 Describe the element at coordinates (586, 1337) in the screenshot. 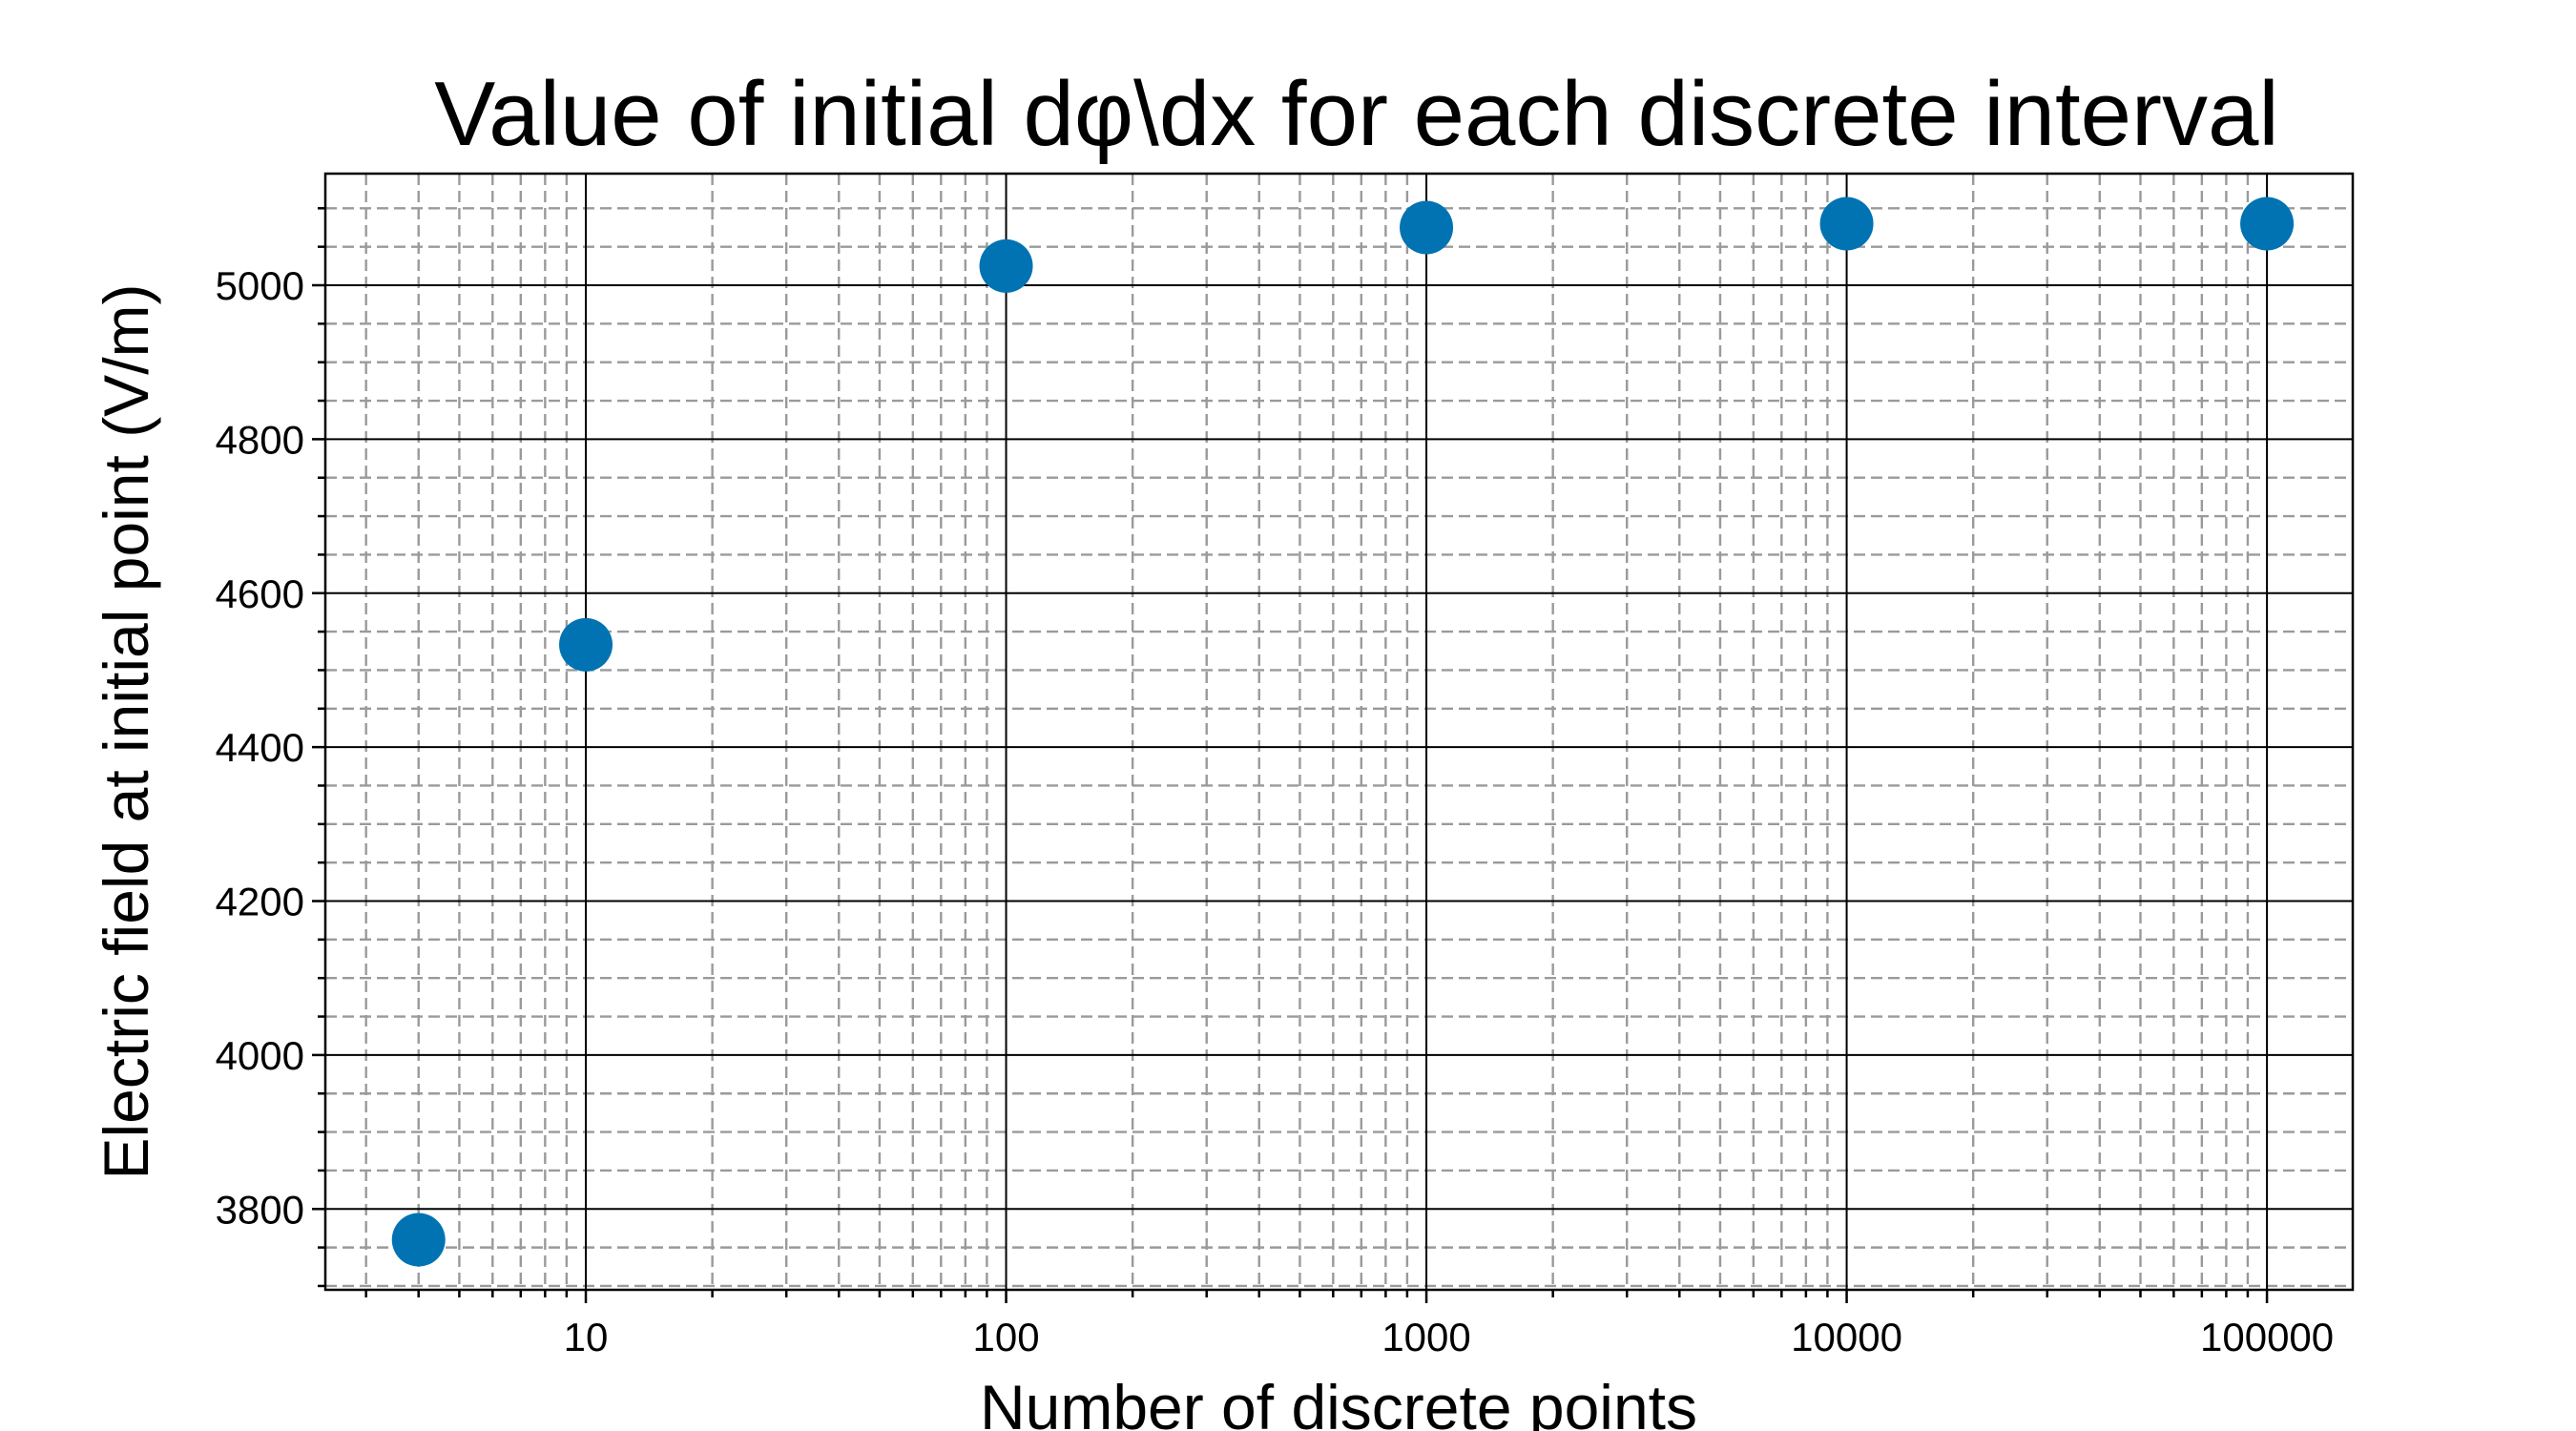

I see `x-tick-label: 10` at that location.